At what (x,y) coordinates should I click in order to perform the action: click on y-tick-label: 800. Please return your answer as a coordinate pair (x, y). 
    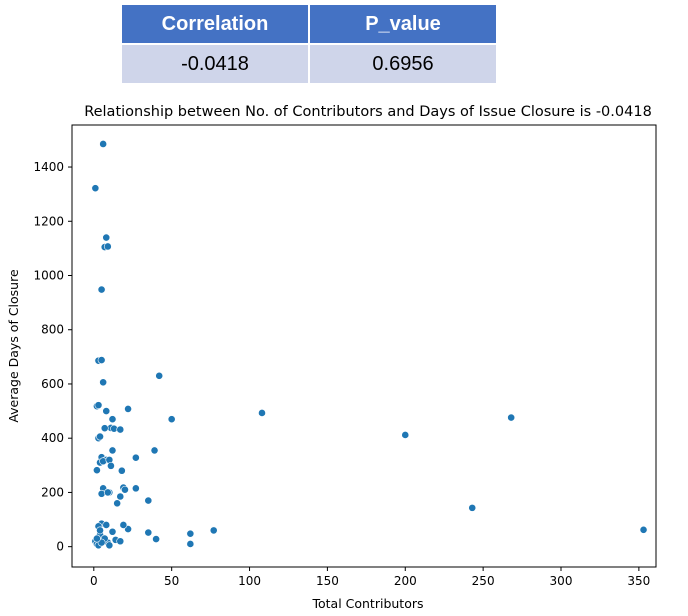
    Looking at the image, I should click on (52, 330).